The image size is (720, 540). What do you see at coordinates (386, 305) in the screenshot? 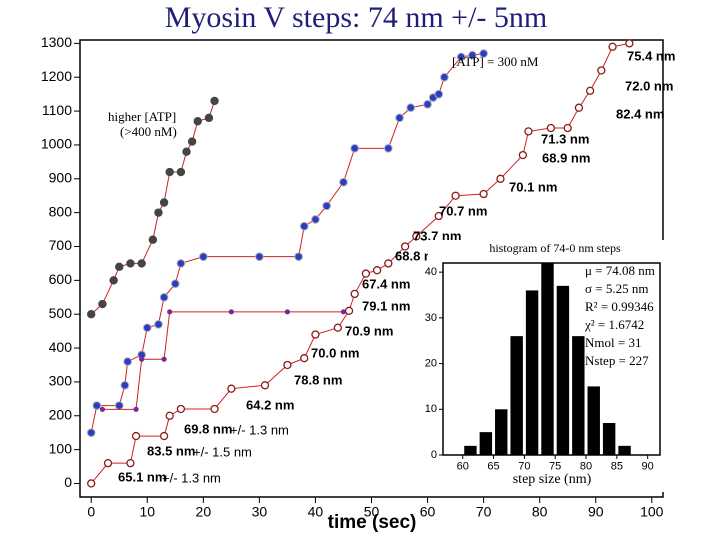
I see `annotation: 79.1 nm` at bounding box center [386, 305].